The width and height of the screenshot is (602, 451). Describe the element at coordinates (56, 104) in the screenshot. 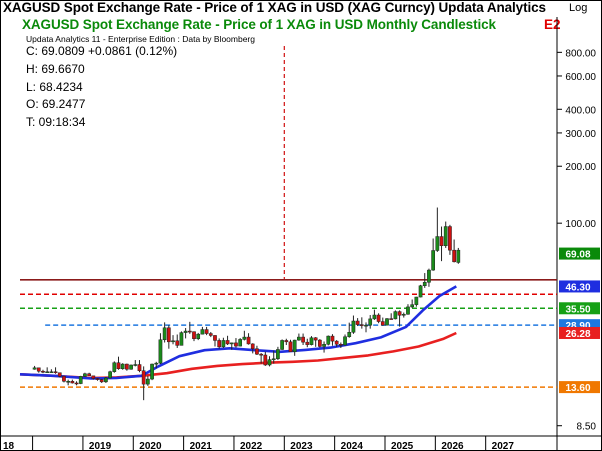

I see `ohlc-open: O: 69.2477` at that location.